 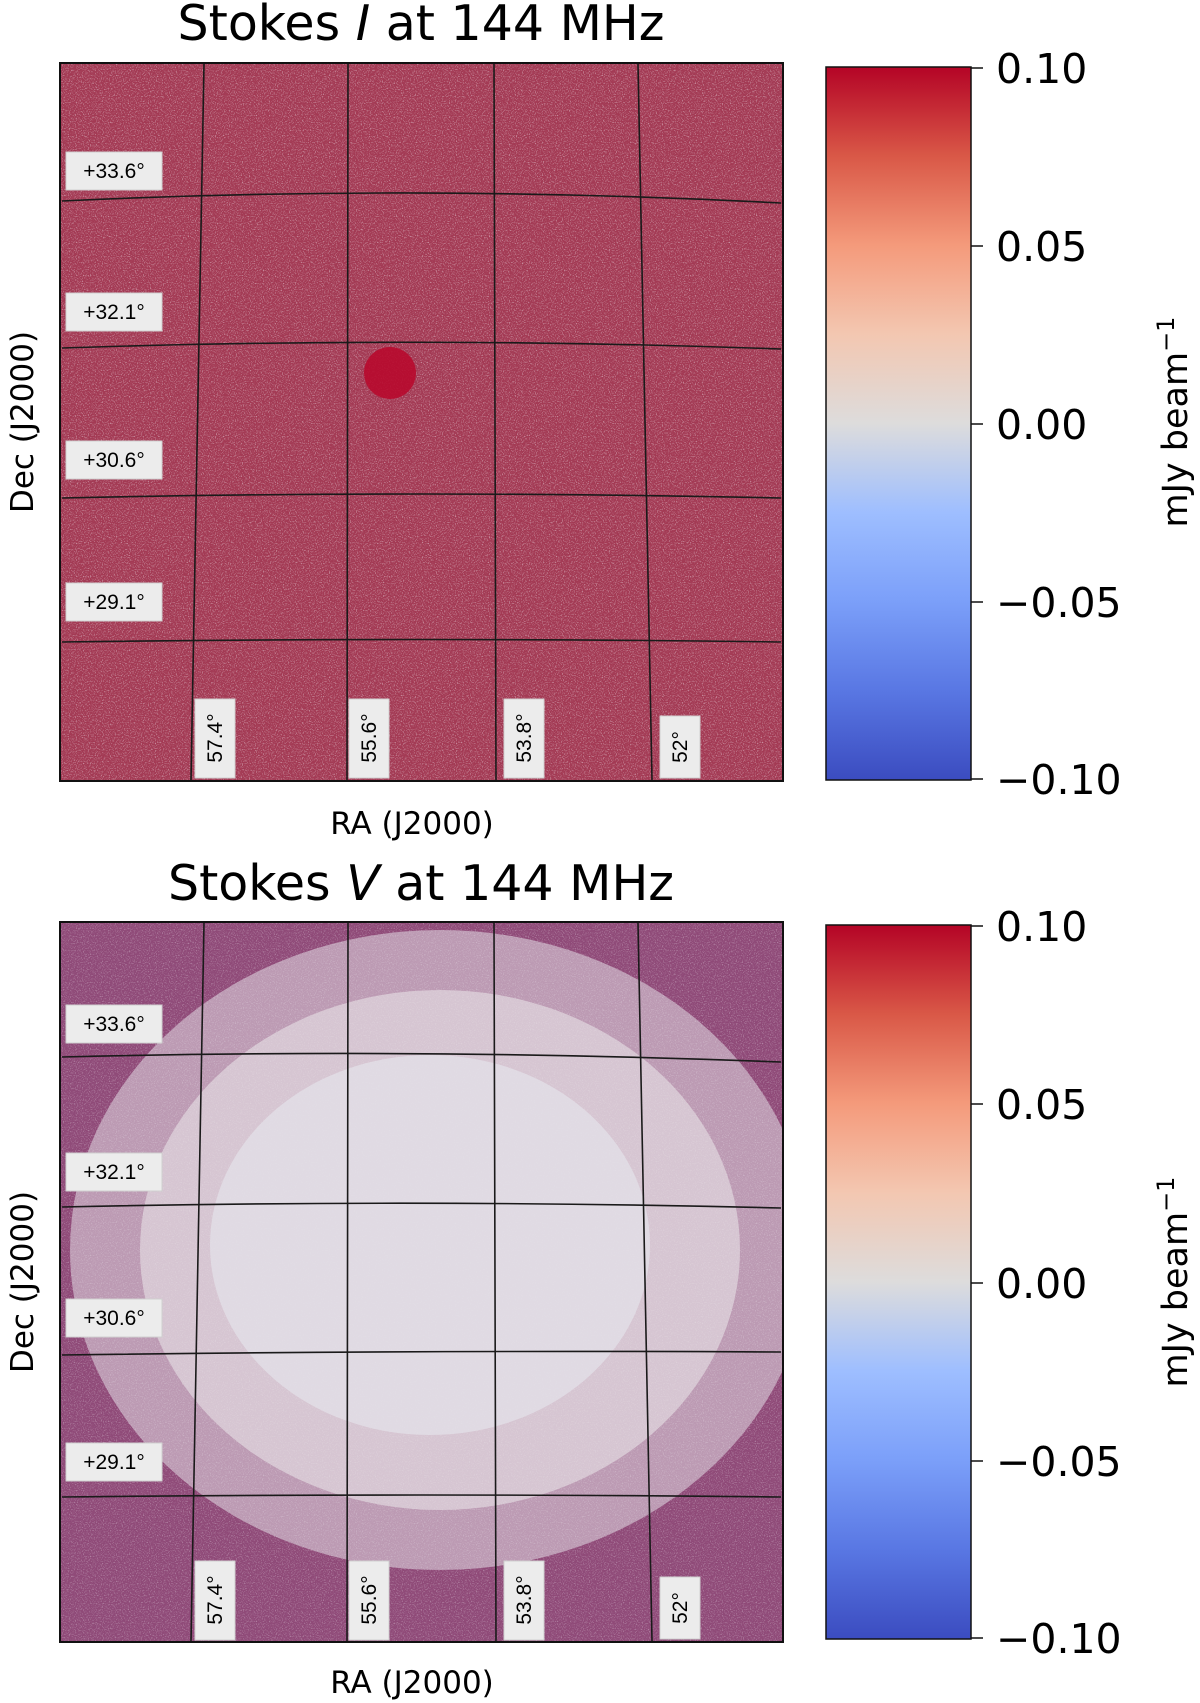 I want to click on image-center-glow, so click(x=430, y=1245).